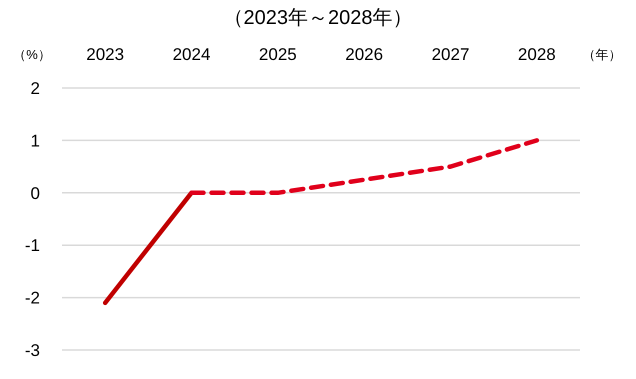 The width and height of the screenshot is (636, 379). What do you see at coordinates (602, 54) in the screenshot?
I see `xlabel: （年）` at bounding box center [602, 54].